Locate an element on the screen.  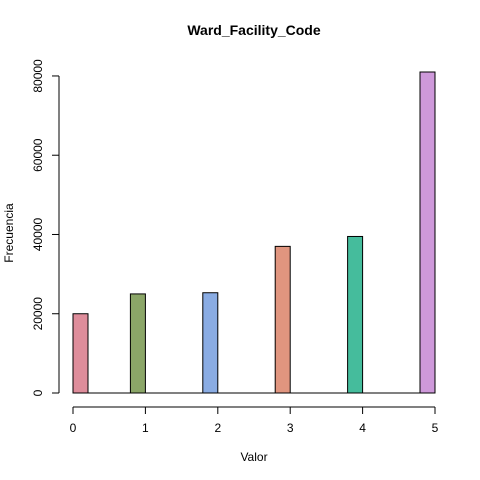
y-tick-label-0: 0 is located at coordinates (38, 392).